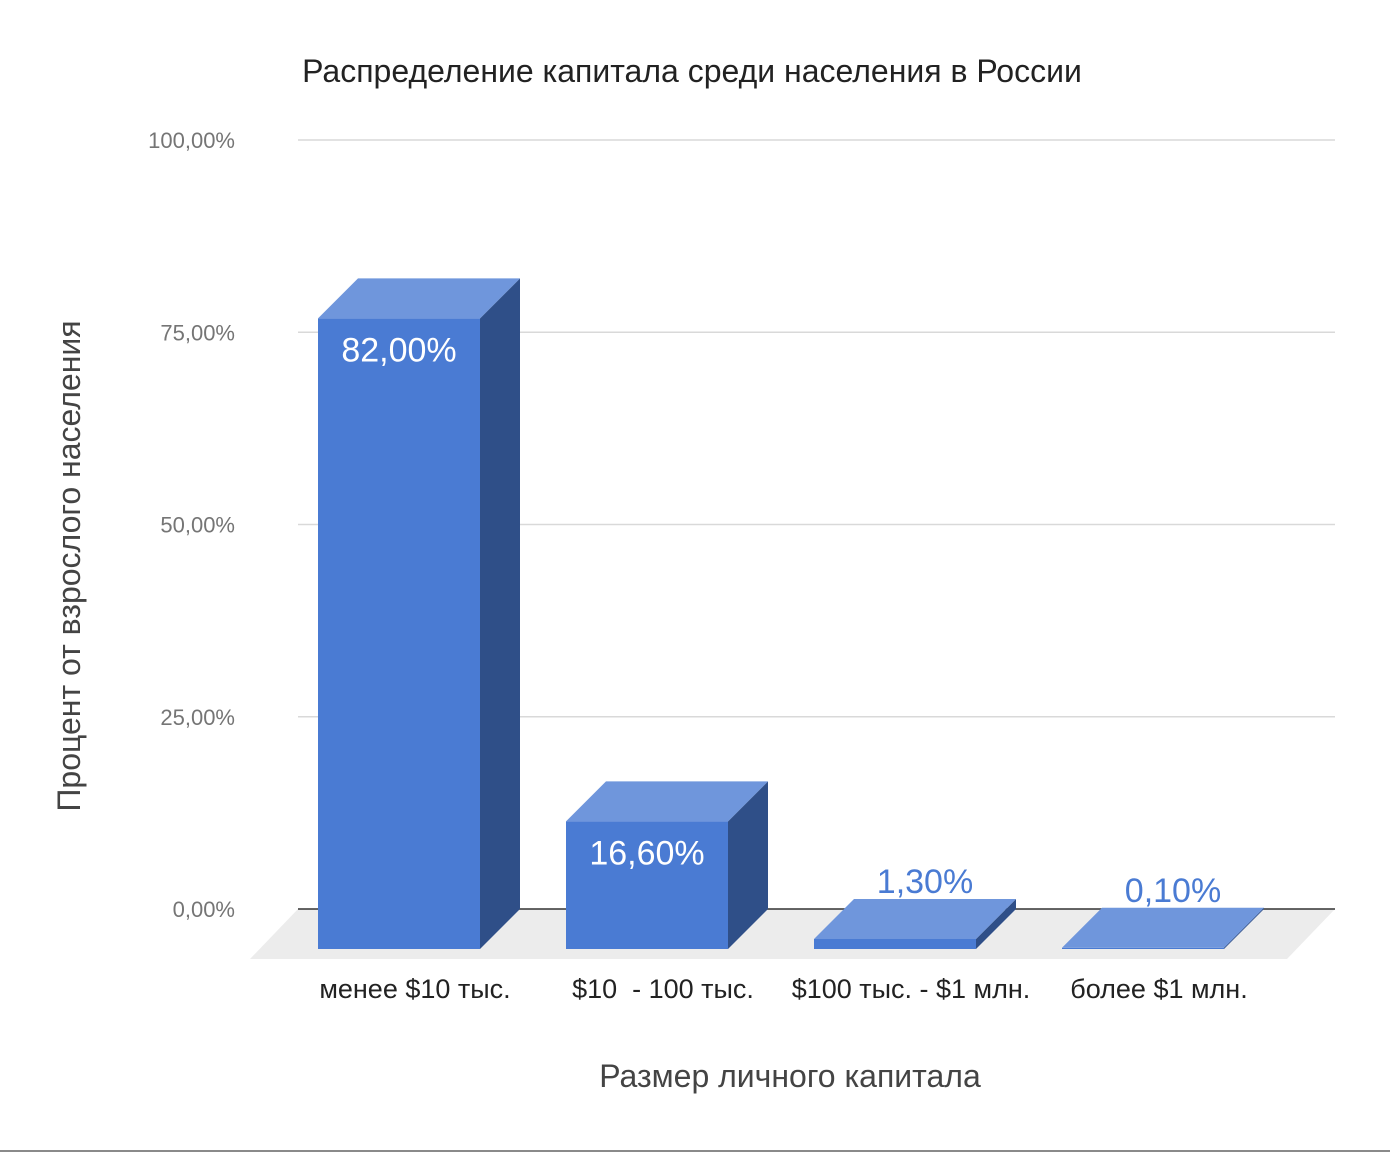  I want to click on y-tick-label: 100,00%, so click(191, 140).